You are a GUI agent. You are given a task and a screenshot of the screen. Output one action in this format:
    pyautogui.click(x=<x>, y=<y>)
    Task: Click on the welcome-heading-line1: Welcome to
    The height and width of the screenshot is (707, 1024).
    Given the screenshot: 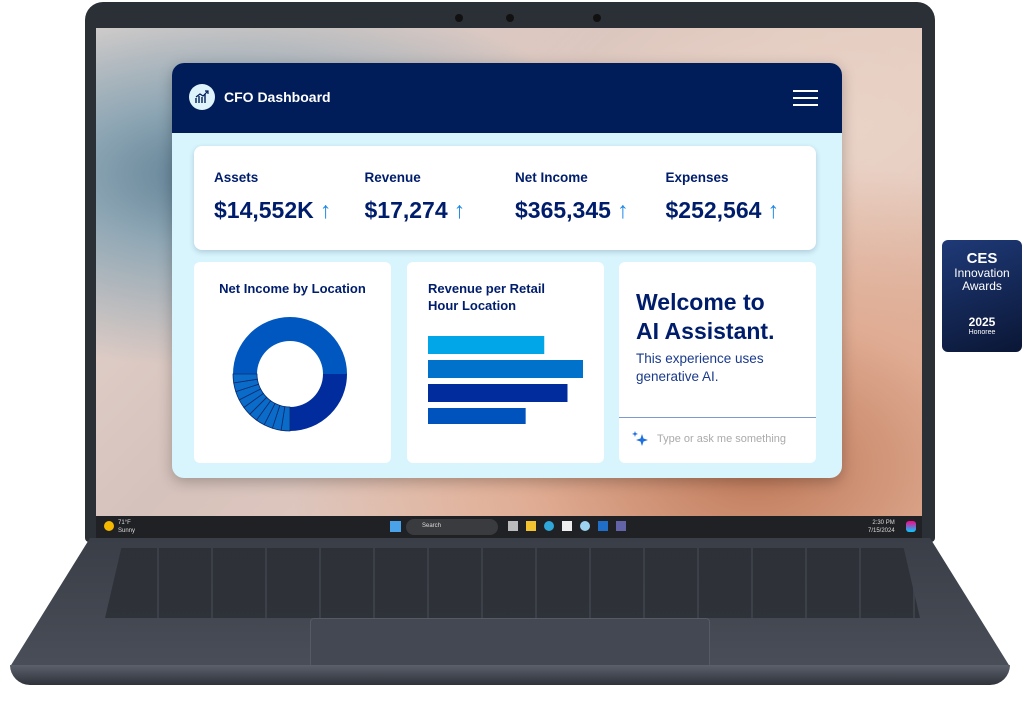 What is the action you would take?
    pyautogui.click(x=700, y=302)
    